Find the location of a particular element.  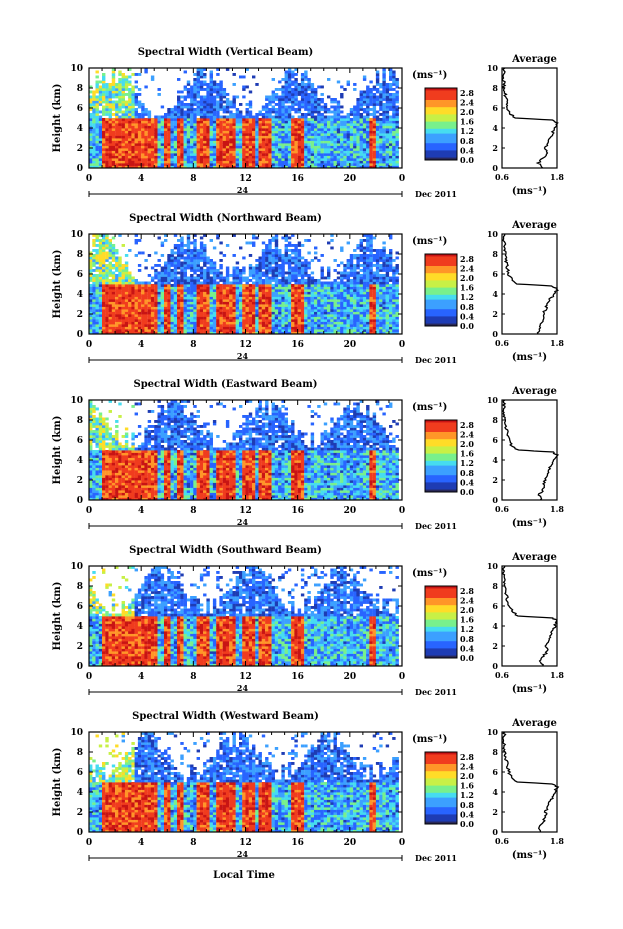

colorbar-segment is located at coordinates (441, 89).